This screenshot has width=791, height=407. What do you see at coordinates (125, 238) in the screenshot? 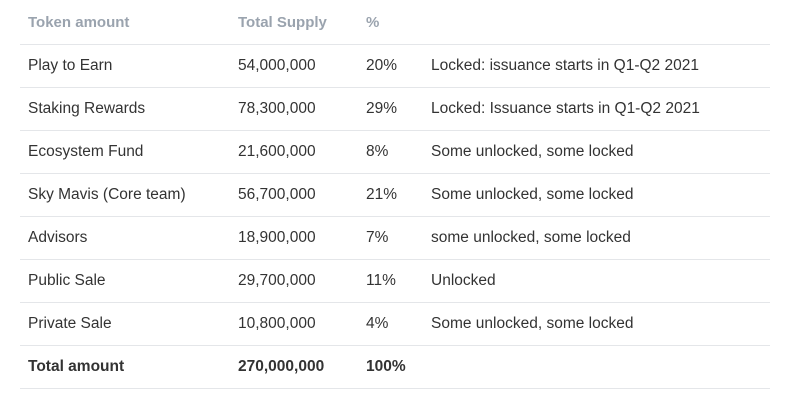
I see `cell-category: Advisors` at bounding box center [125, 238].